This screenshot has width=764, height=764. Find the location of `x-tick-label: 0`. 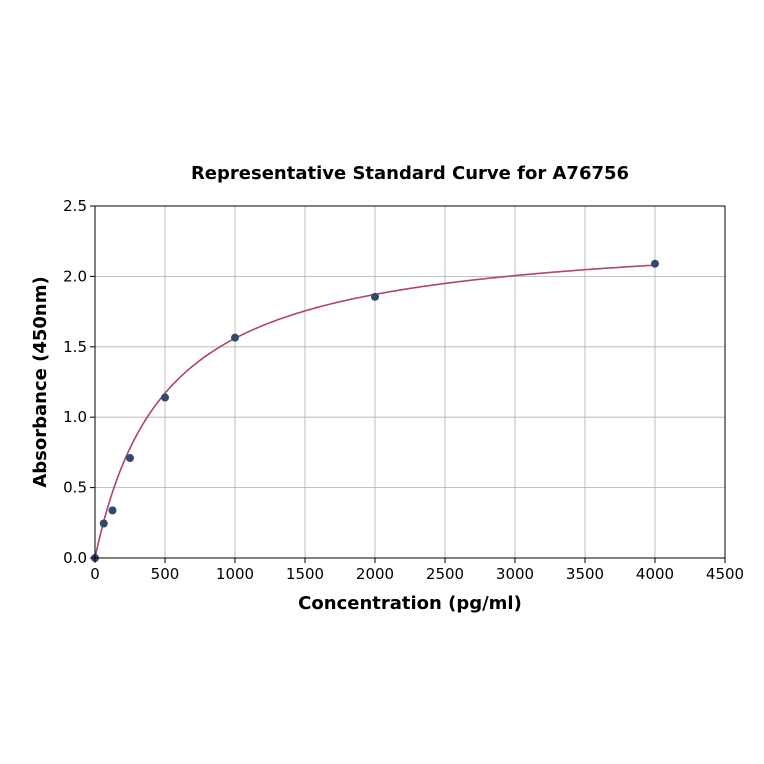

x-tick-label: 0 is located at coordinates (95, 574).